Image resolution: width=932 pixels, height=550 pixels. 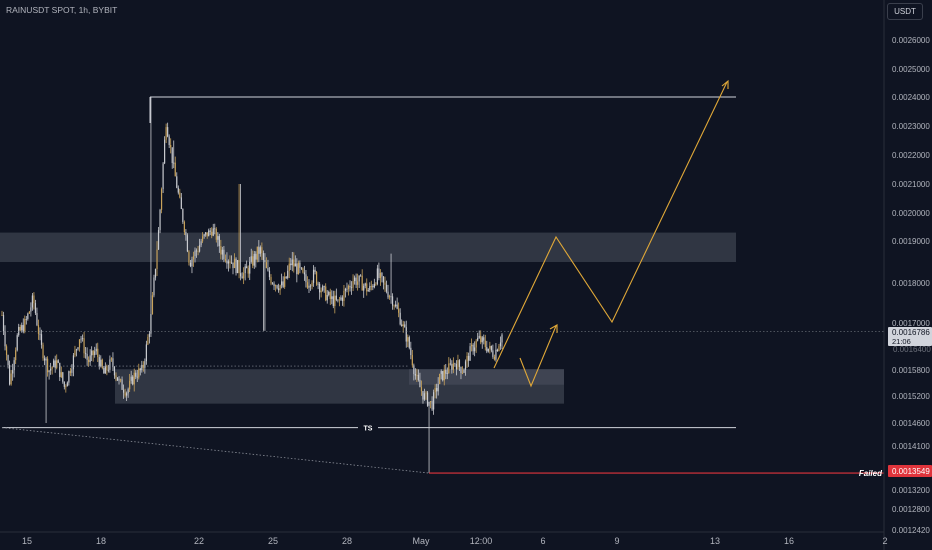 I want to click on time-axis: 15 18 22 25 28 May 12:00 6 9 13 16 2, so click(x=455, y=541).